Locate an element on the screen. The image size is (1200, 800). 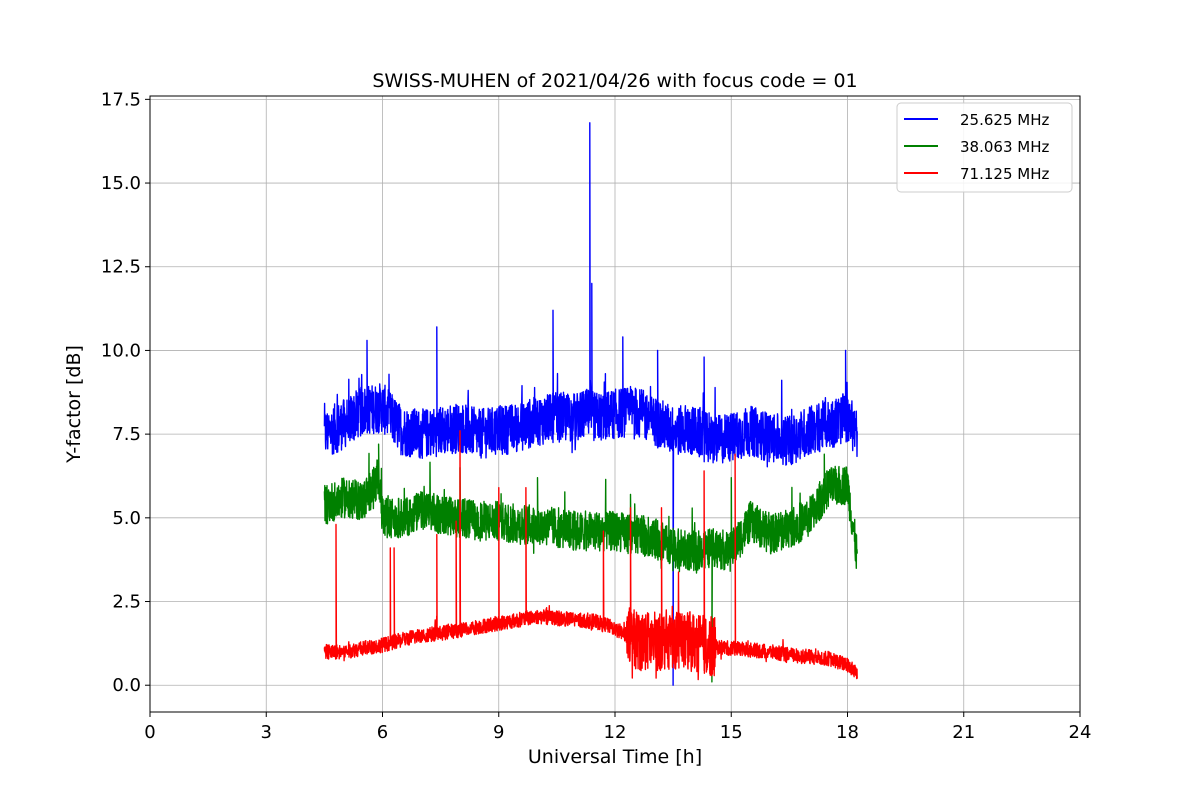
x-tick-label: 3 is located at coordinates (266, 732).